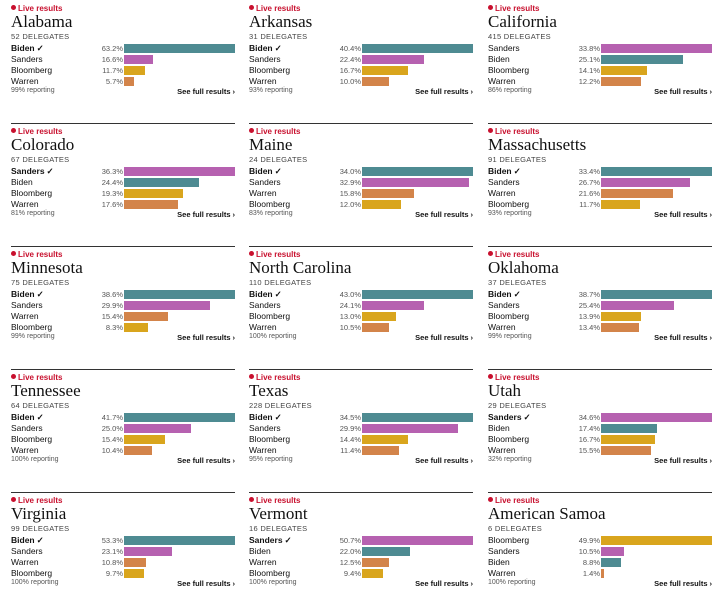 The height and width of the screenshot is (608, 720). Describe the element at coordinates (40, 159) in the screenshot. I see `delegate-count: 67 DELEGATES` at that location.